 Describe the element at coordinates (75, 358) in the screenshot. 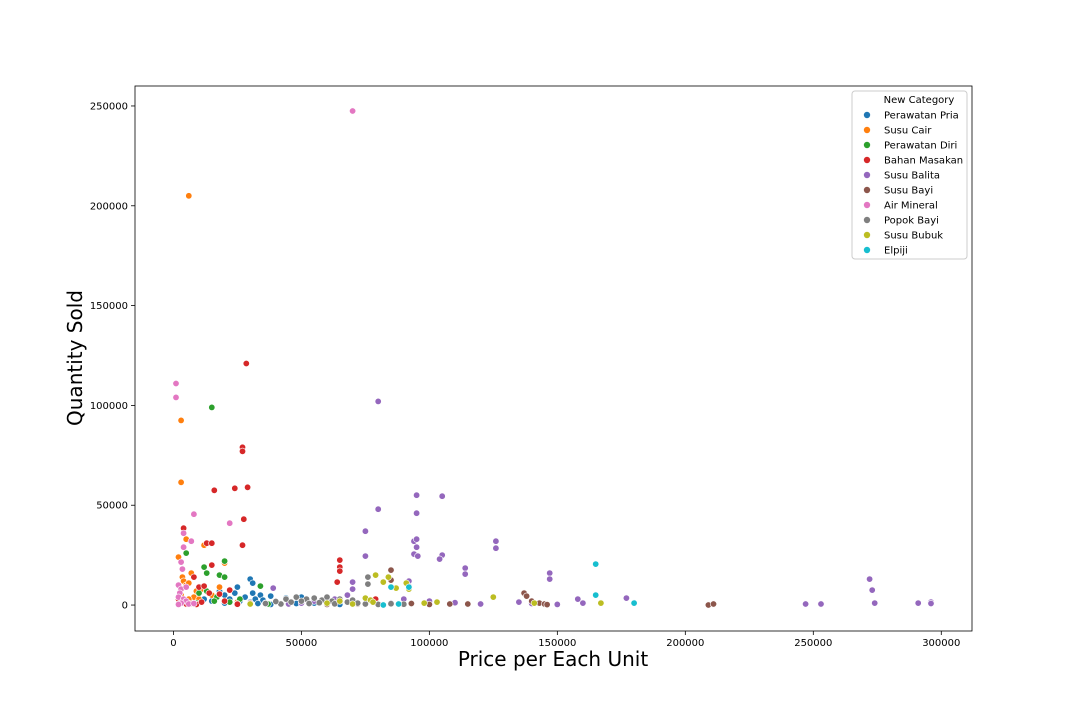

I see `y-axis-label: Quantity Sold` at that location.